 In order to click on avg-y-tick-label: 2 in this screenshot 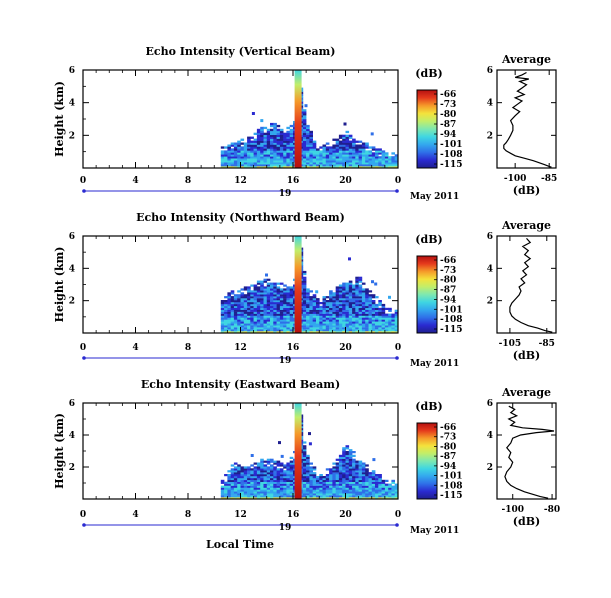, I will do `click(490, 468)`.